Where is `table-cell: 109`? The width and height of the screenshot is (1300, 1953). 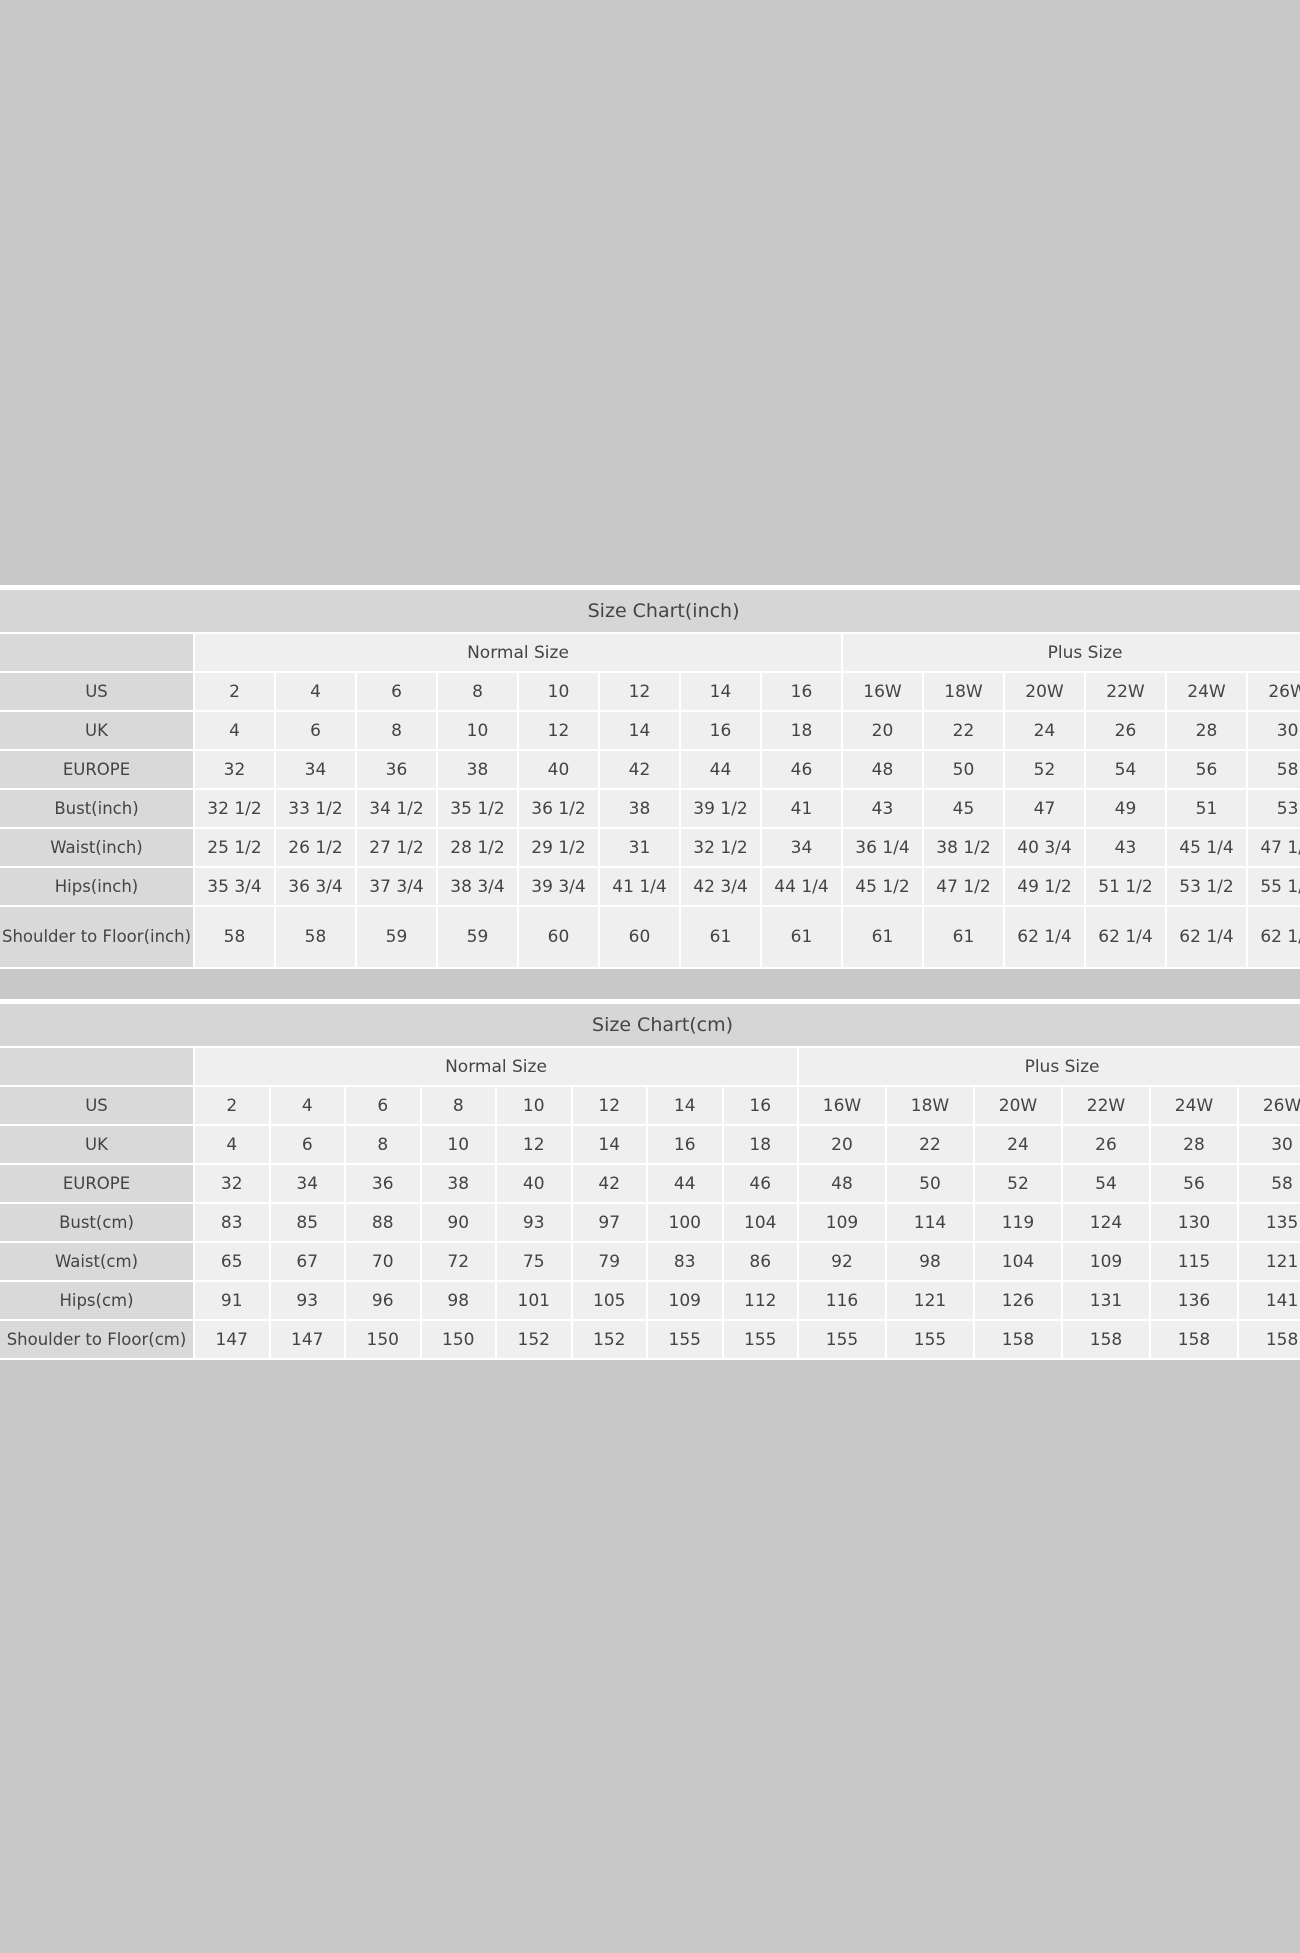
table-cell: 109 is located at coordinates (1106, 1261).